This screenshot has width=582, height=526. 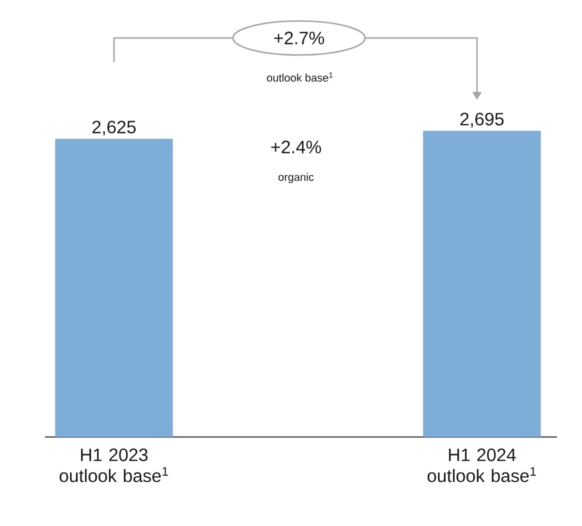 I want to click on data-label: 2,695, so click(x=482, y=120).